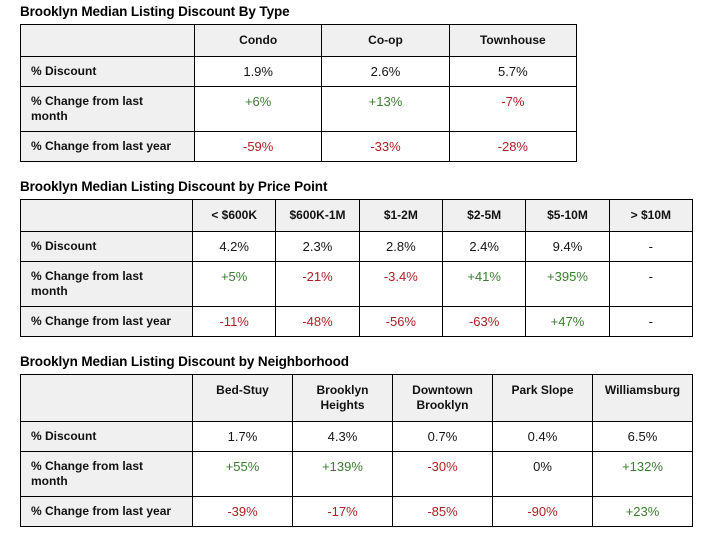 This screenshot has width=711, height=549. What do you see at coordinates (442, 398) in the screenshot?
I see `column-header: Downtown Brooklyn` at bounding box center [442, 398].